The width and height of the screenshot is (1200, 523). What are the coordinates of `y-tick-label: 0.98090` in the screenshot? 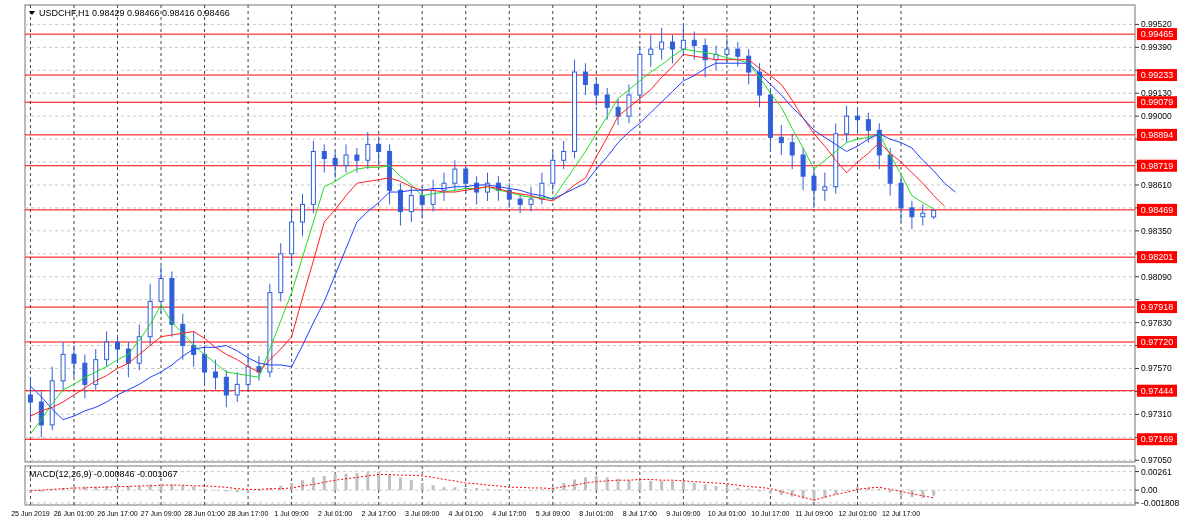 It's located at (1156, 276).